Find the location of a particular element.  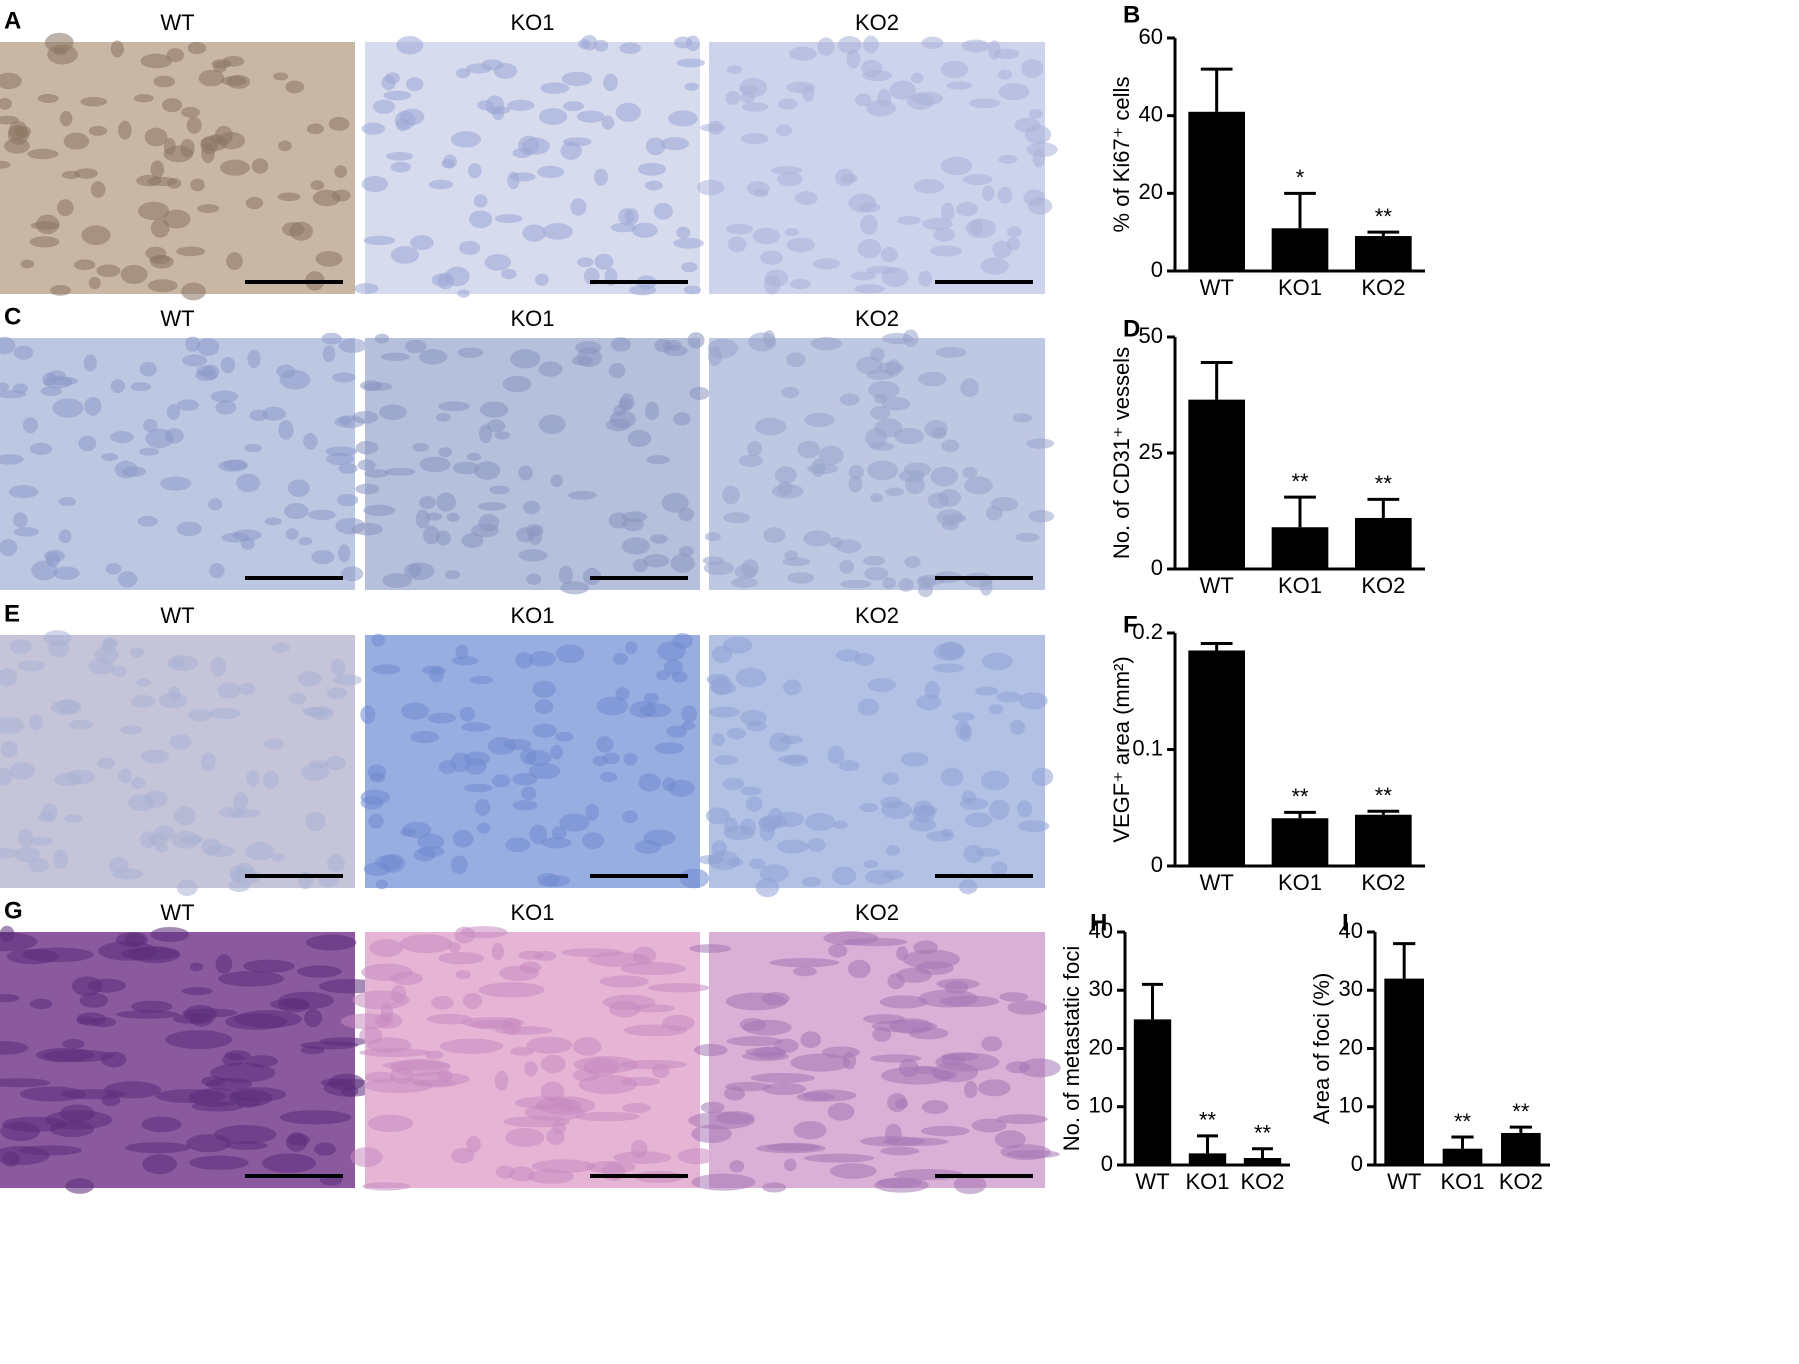

y-tick-label: 10 is located at coordinates (1101, 1105).